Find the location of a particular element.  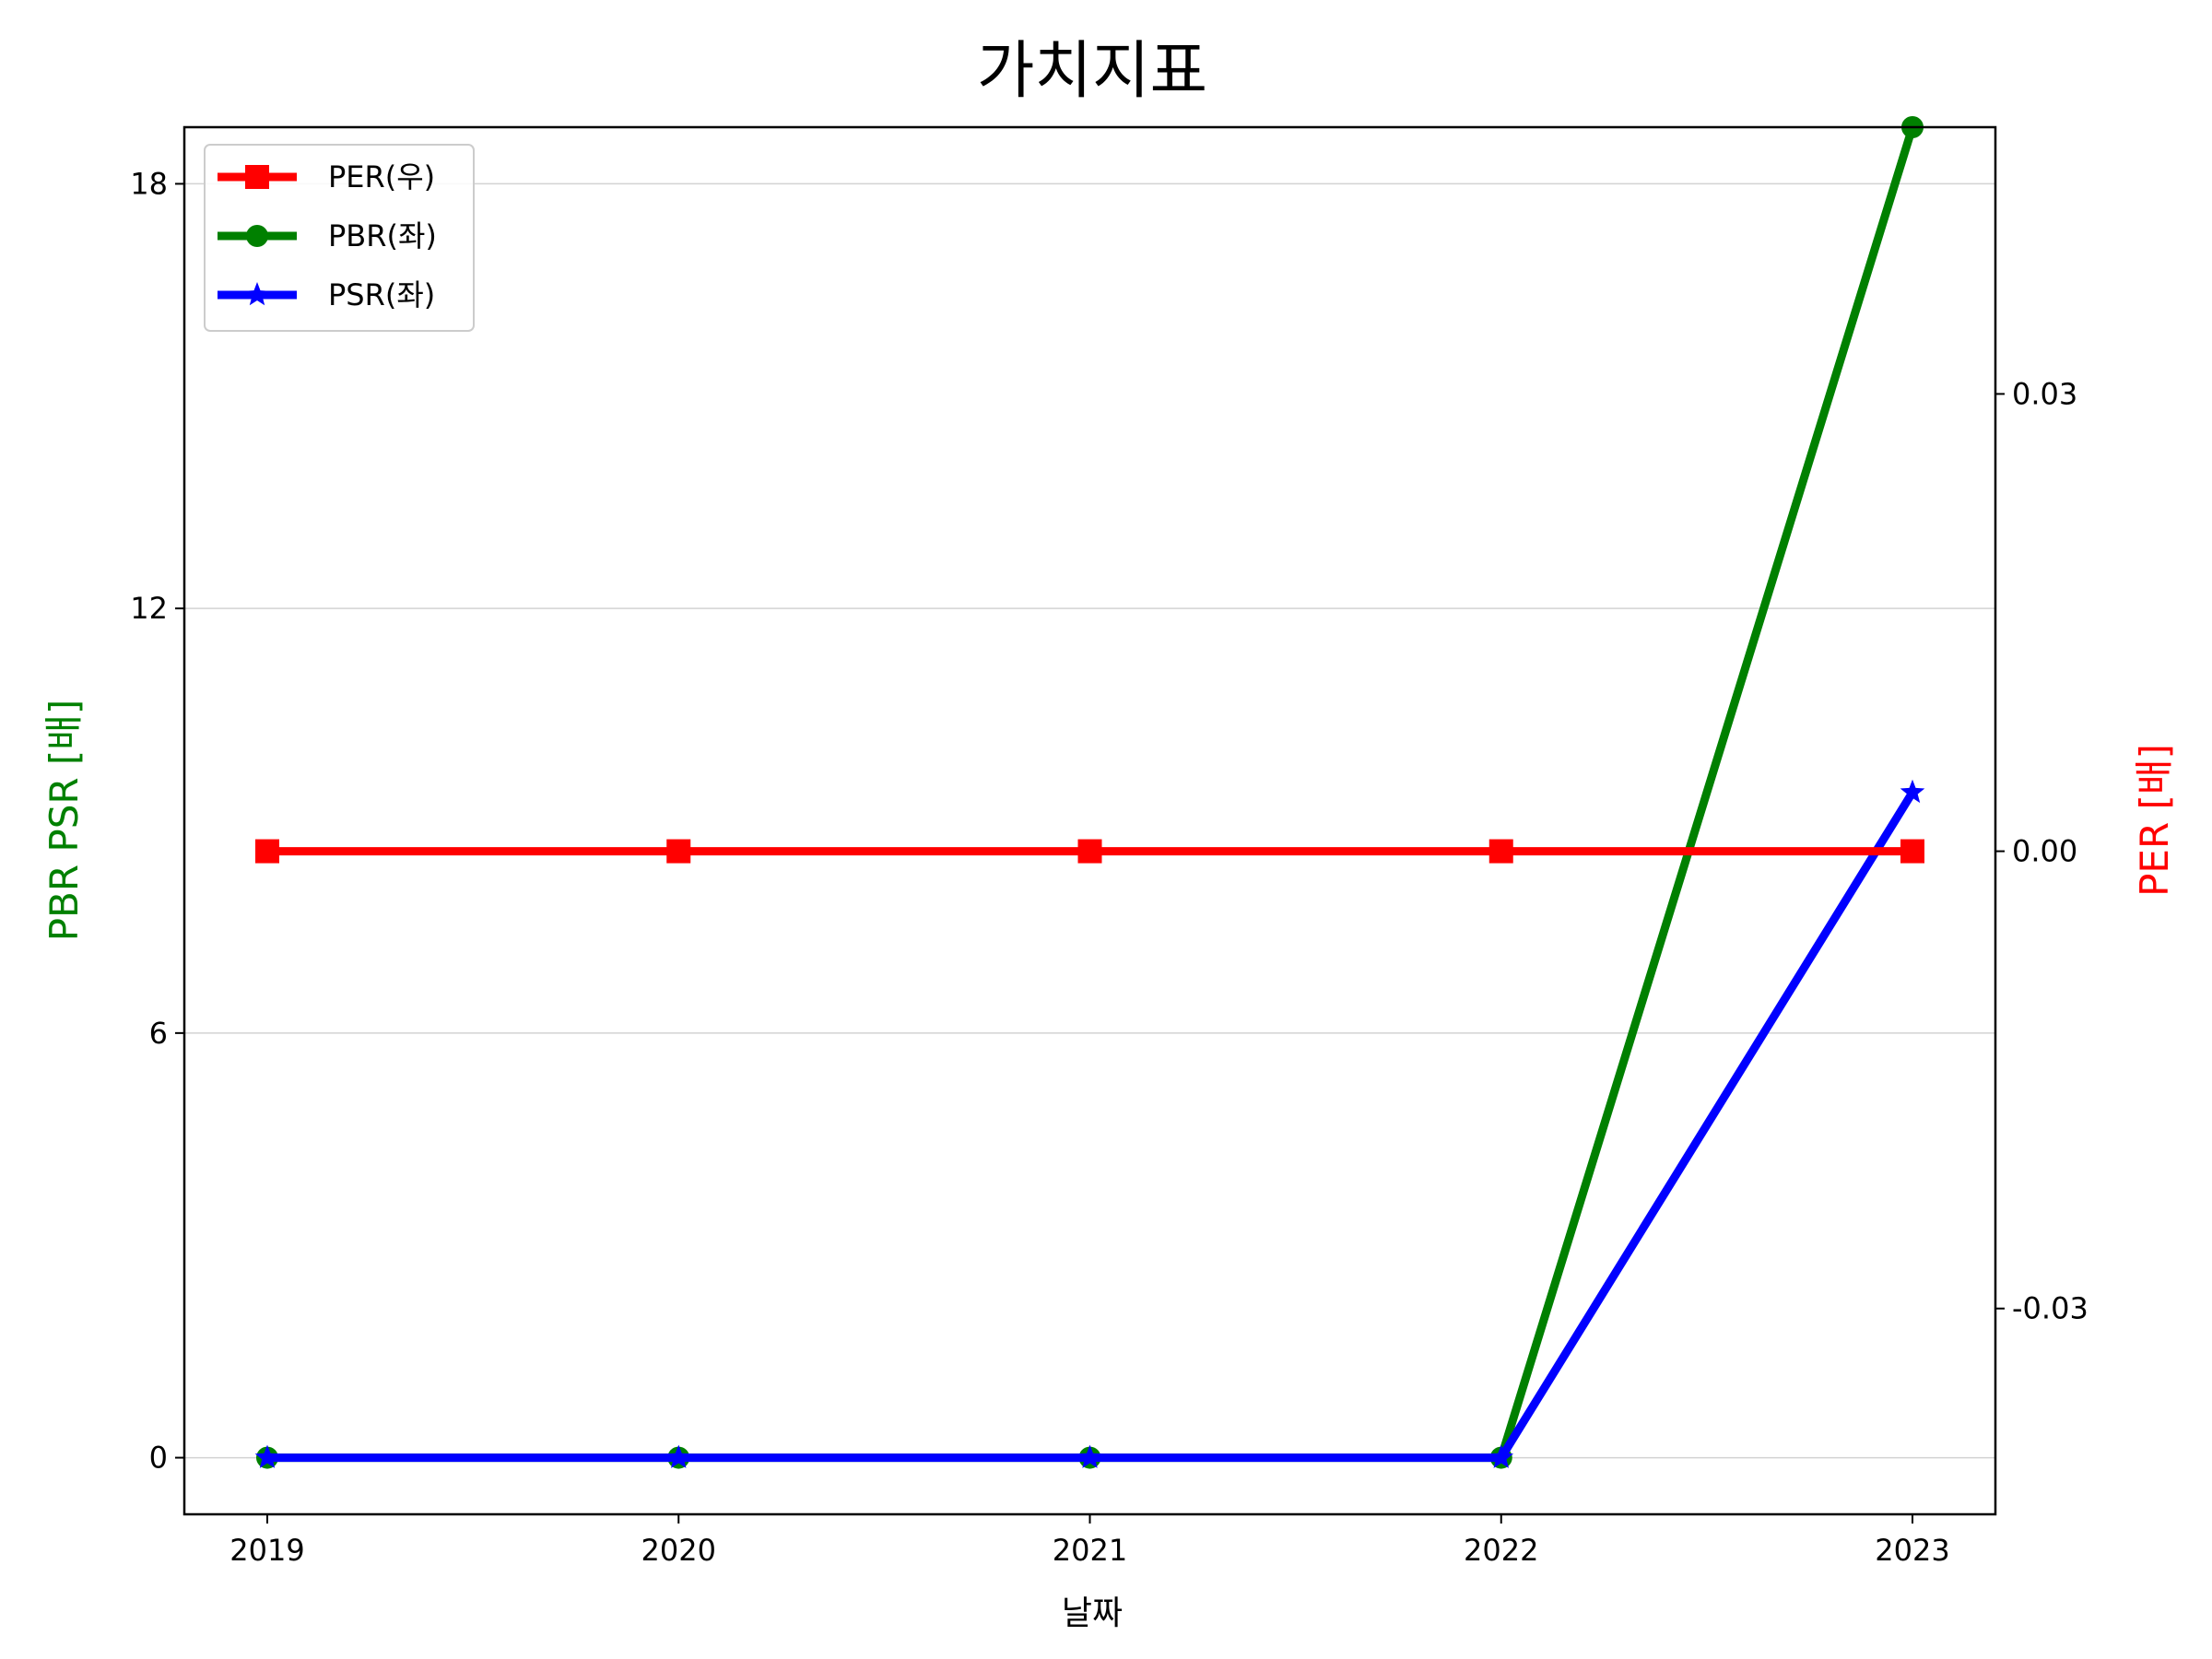

legend: PER(우) PBR(좌) PSR(좌) is located at coordinates (339, 238).